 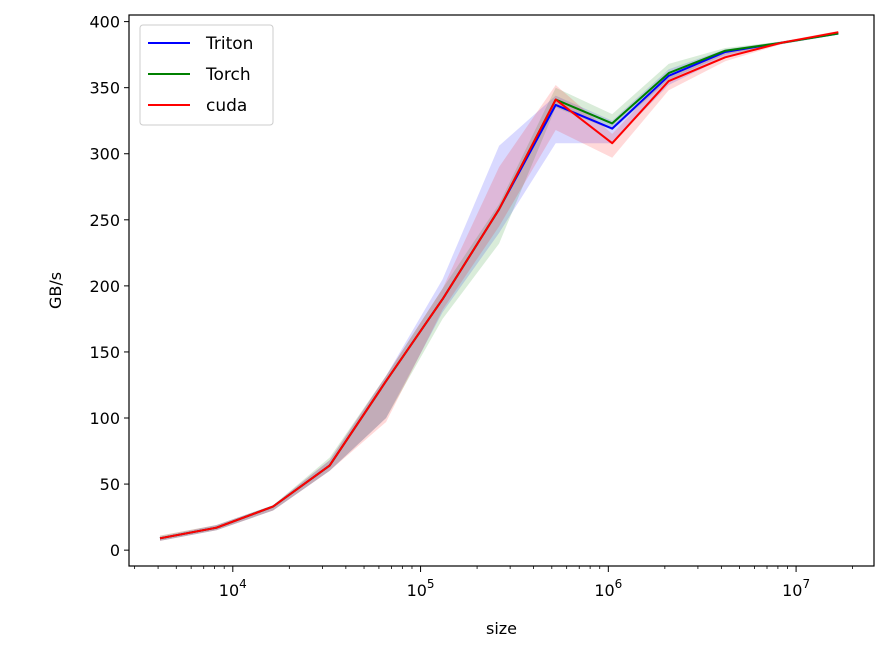 What do you see at coordinates (104, 418) in the screenshot?
I see `y-tick-label: 100` at bounding box center [104, 418].